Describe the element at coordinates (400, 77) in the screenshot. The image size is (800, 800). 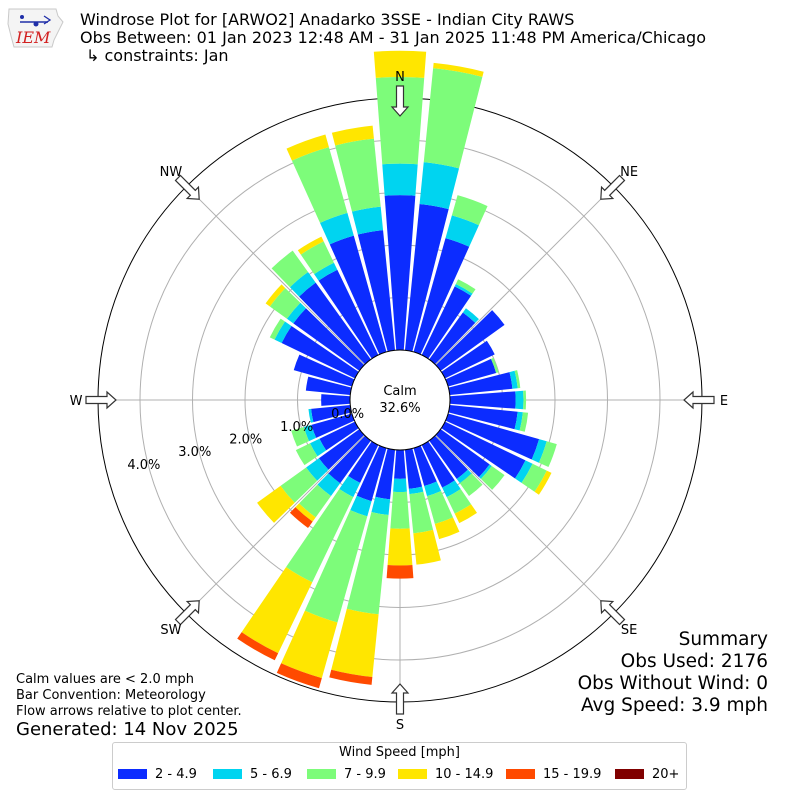
I see `direction-label: N` at that location.